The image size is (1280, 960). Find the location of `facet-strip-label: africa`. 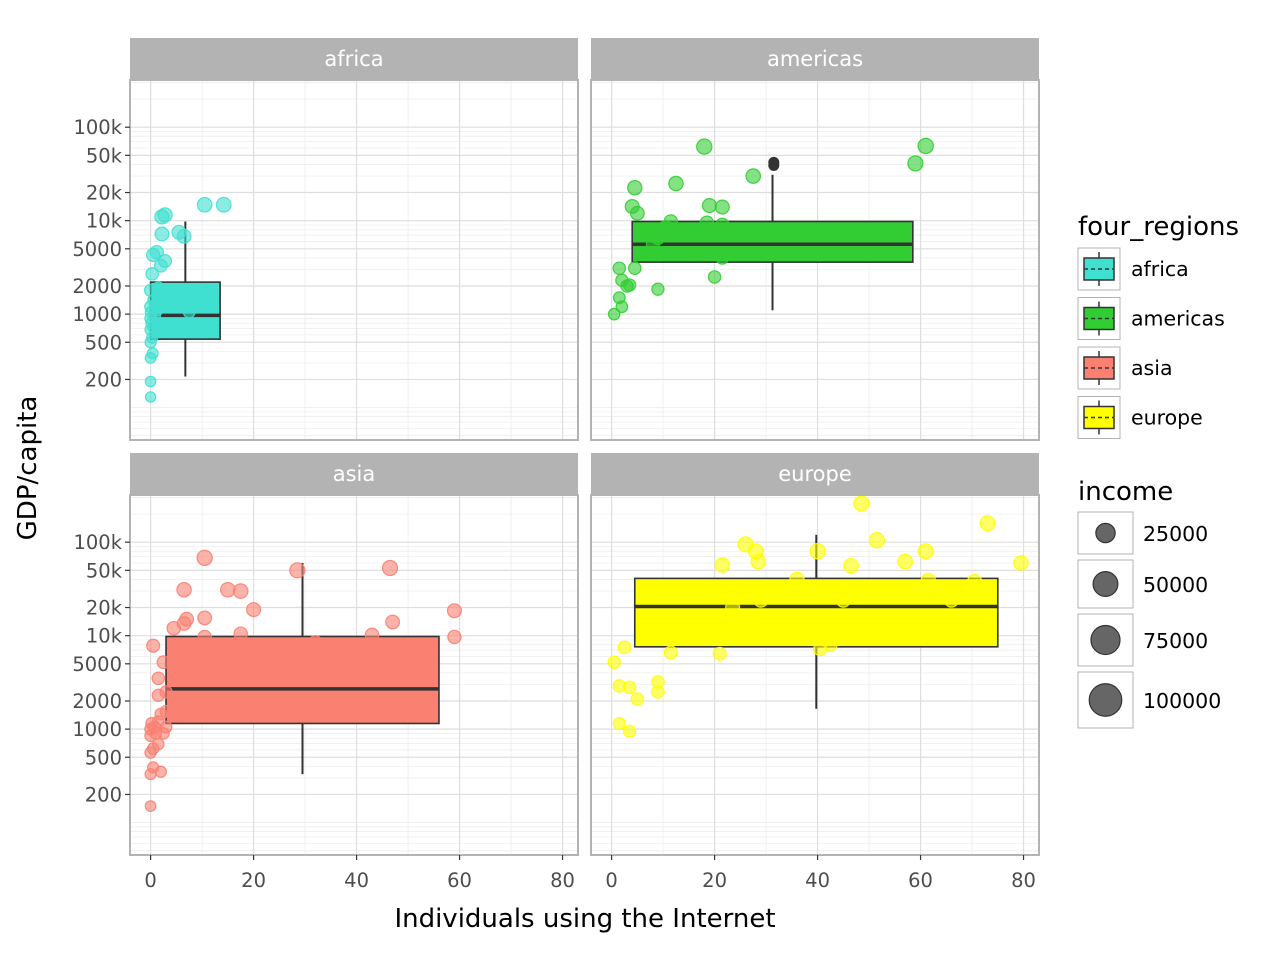

facet-strip-label: africa is located at coordinates (353, 59).